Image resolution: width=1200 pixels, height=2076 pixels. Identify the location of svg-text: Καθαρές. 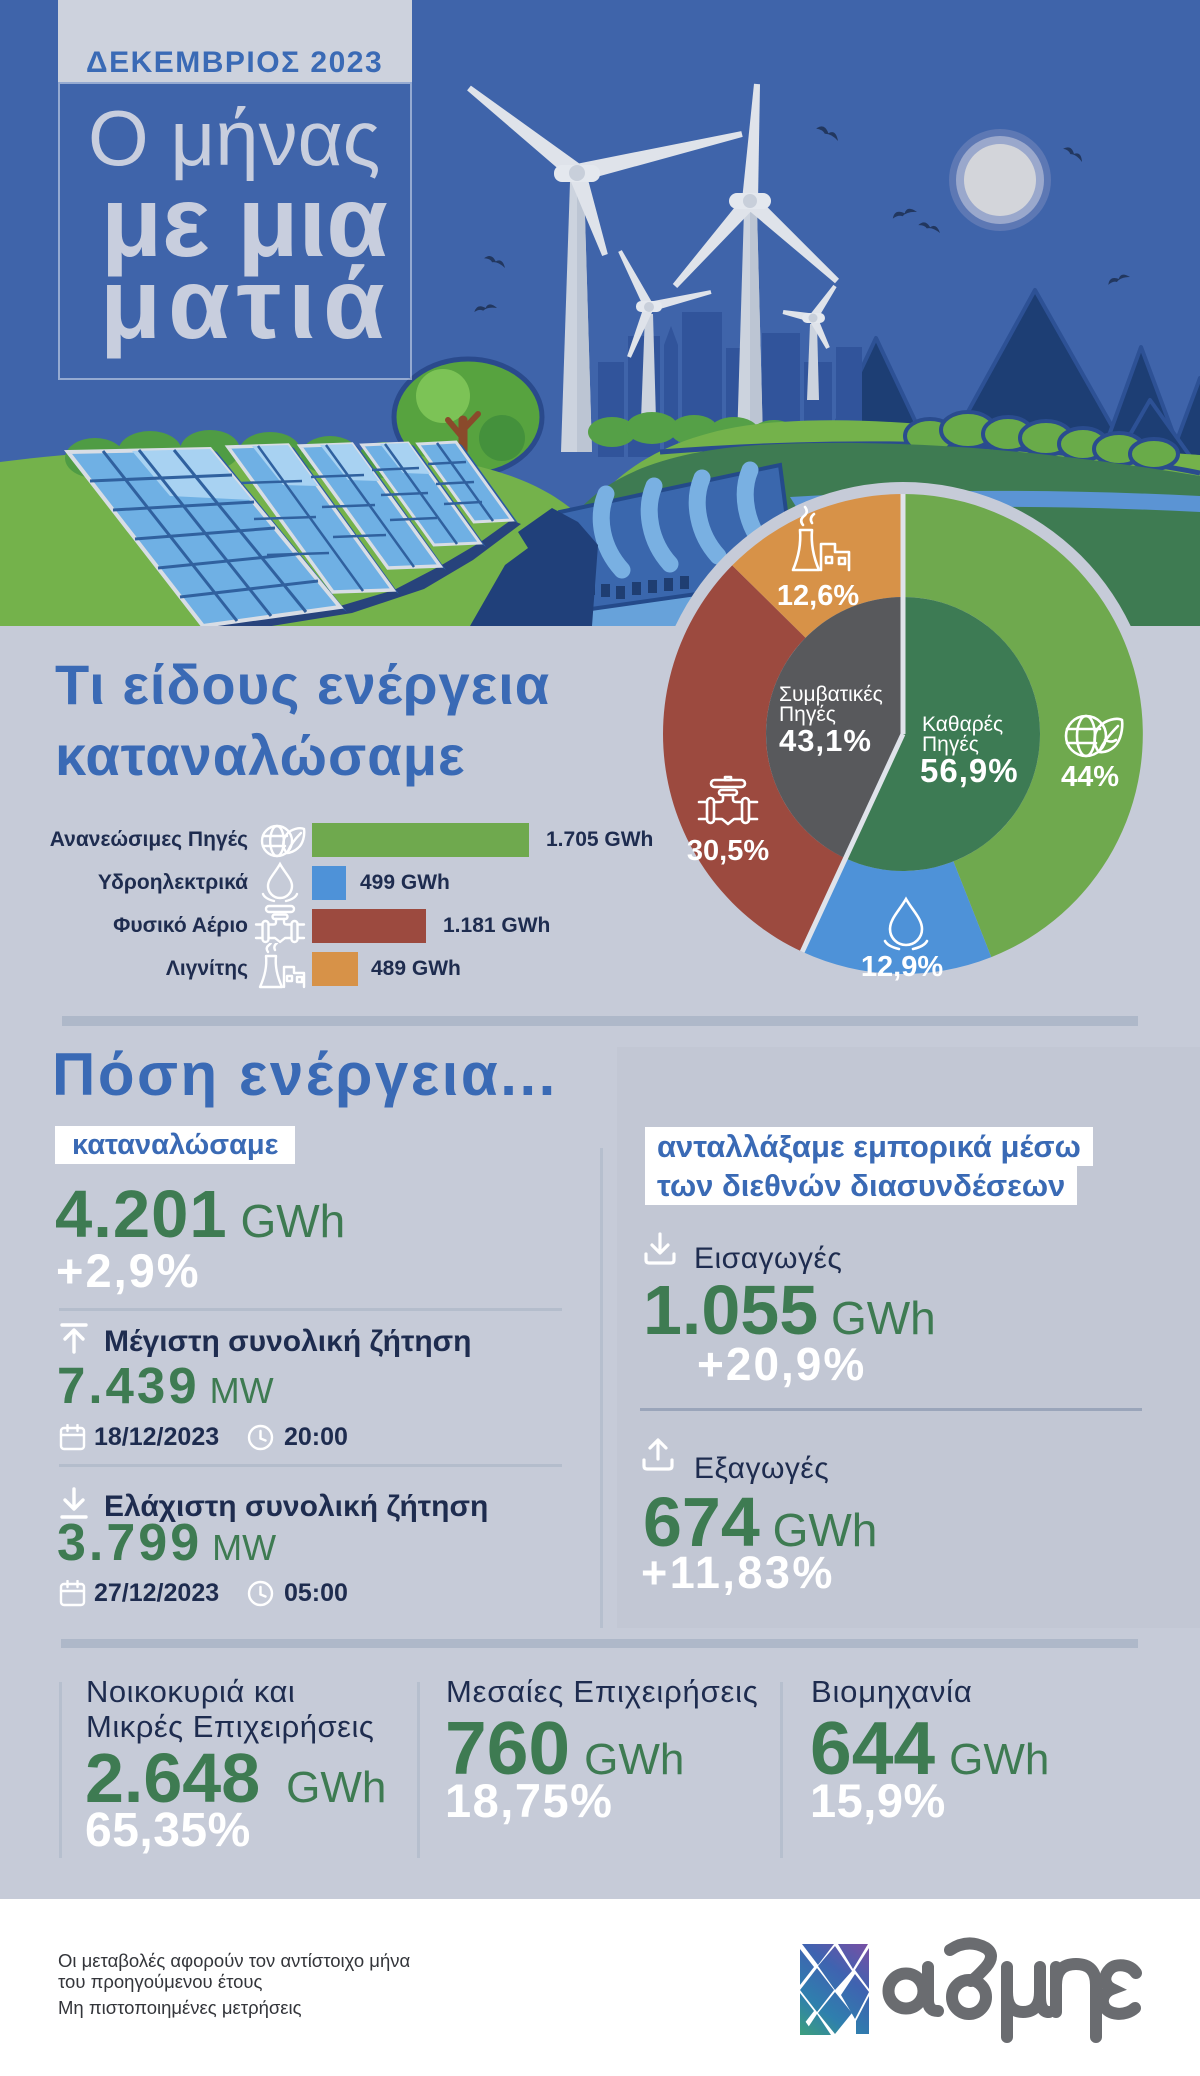
(962, 724).